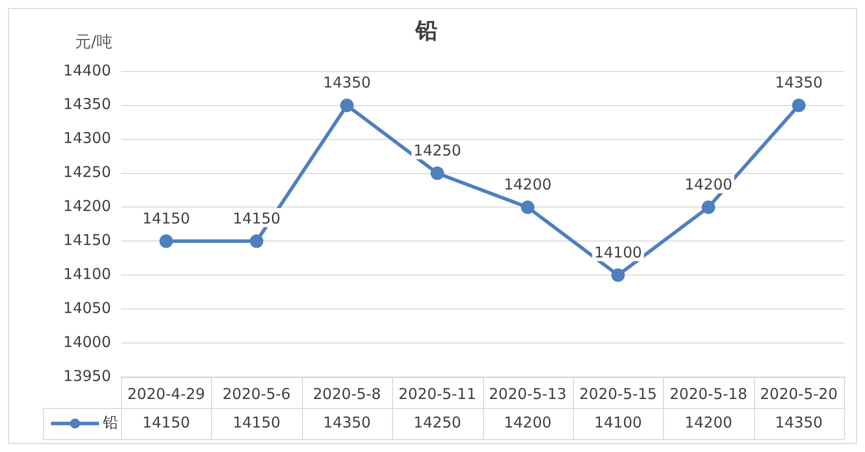 The image size is (865, 452). Describe the element at coordinates (87, 70) in the screenshot. I see `y-tick-label: 14400` at that location.